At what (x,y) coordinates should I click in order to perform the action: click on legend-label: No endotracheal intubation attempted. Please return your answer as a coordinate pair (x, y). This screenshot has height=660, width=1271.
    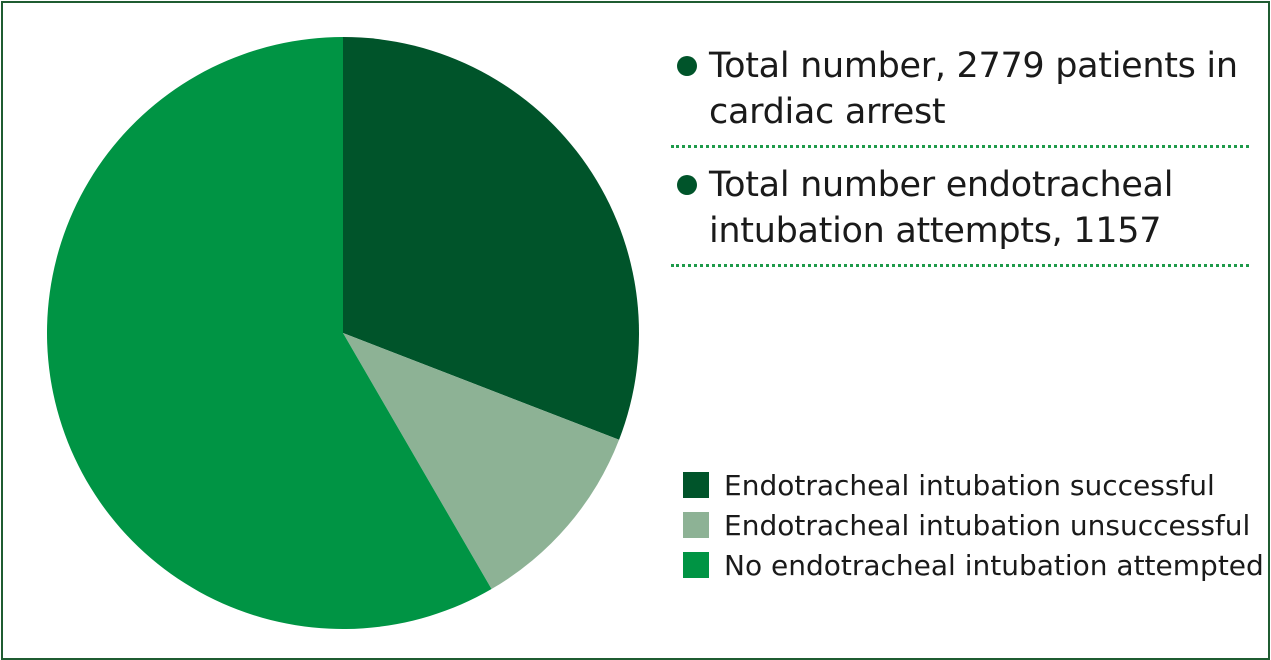
    Looking at the image, I should click on (994, 565).